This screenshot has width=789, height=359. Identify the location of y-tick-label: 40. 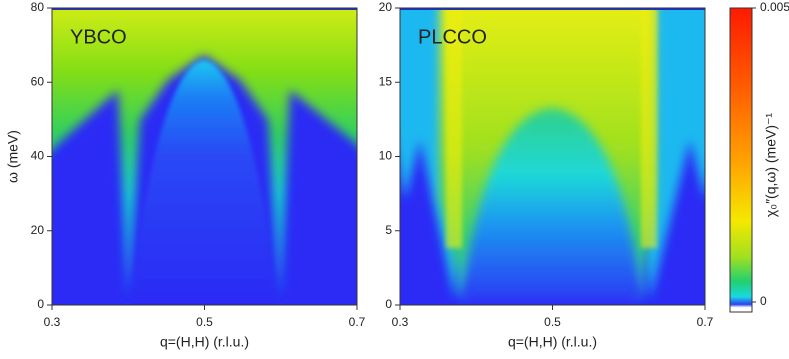
(38, 156).